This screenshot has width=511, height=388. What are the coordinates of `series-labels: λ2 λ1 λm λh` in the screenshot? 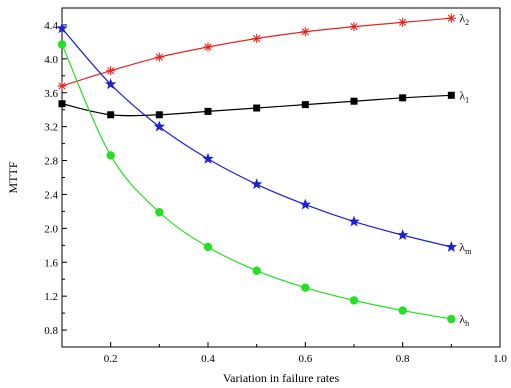 It's located at (465, 169).